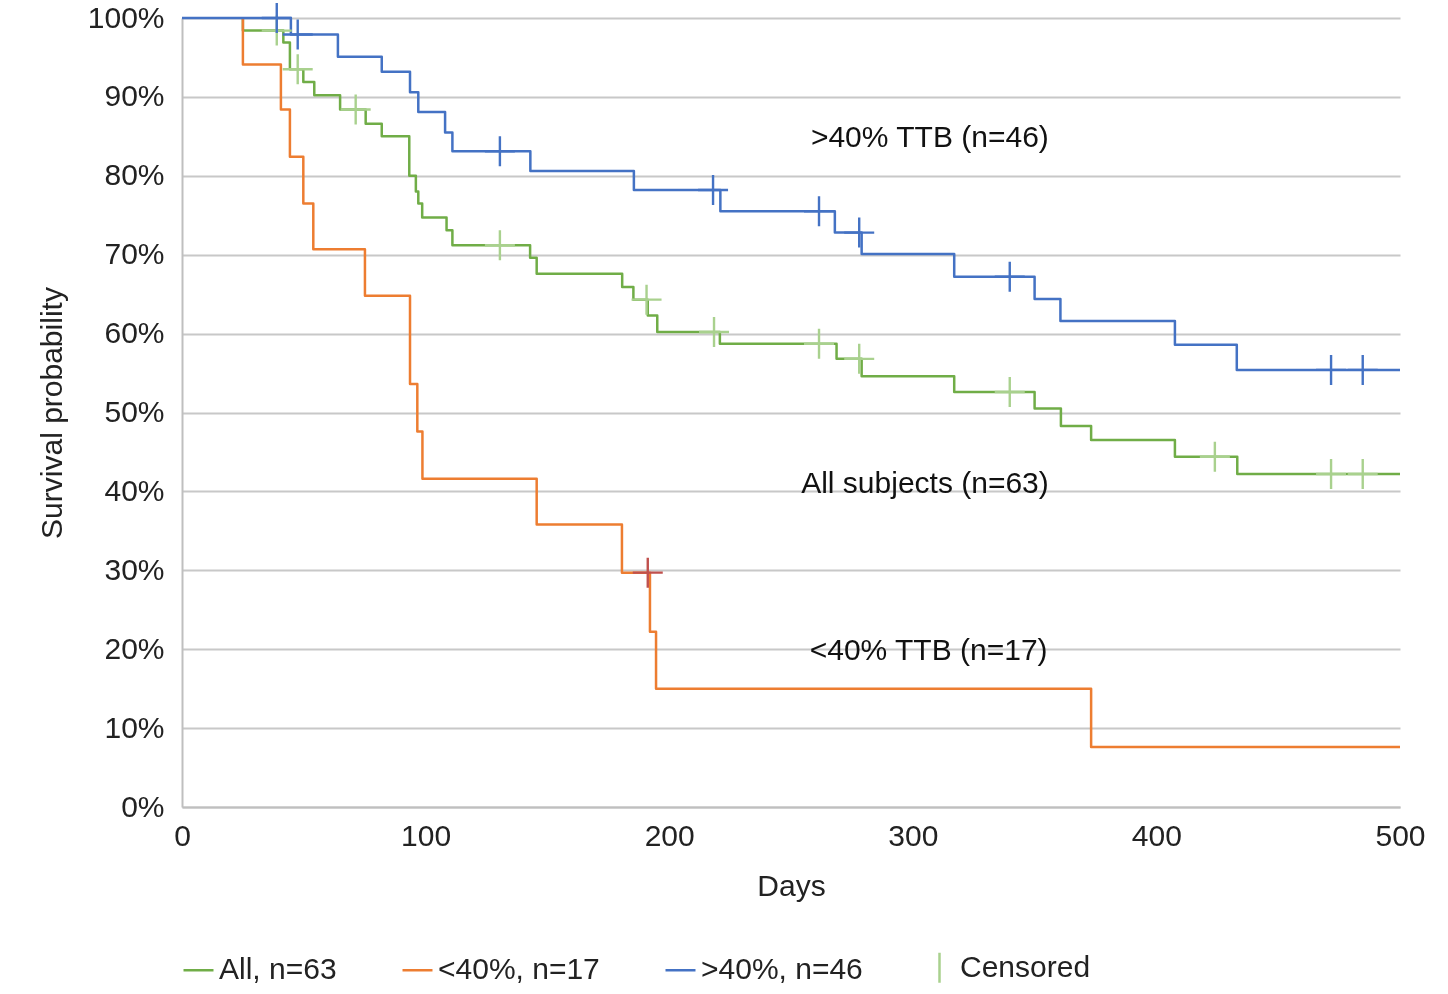  Describe the element at coordinates (134, 727) in the screenshot. I see `y-tick-label: 10%` at that location.